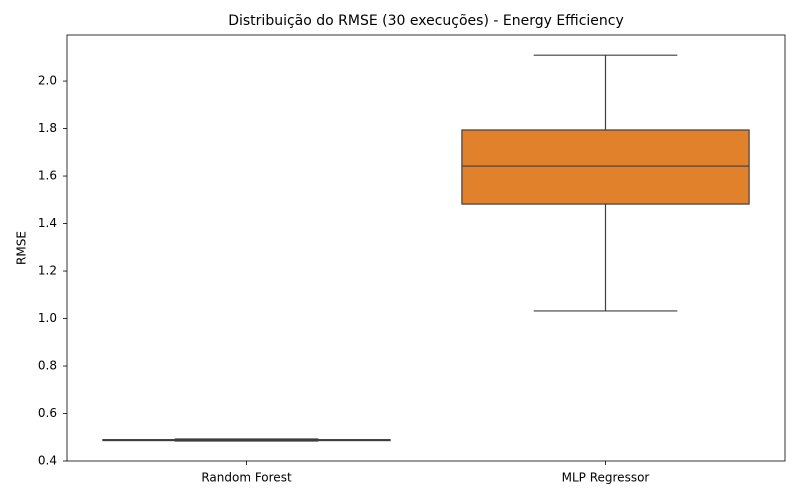 Image resolution: width=800 pixels, height=504 pixels. Describe the element at coordinates (47, 366) in the screenshot. I see `y-tick-label: 0.8` at that location.